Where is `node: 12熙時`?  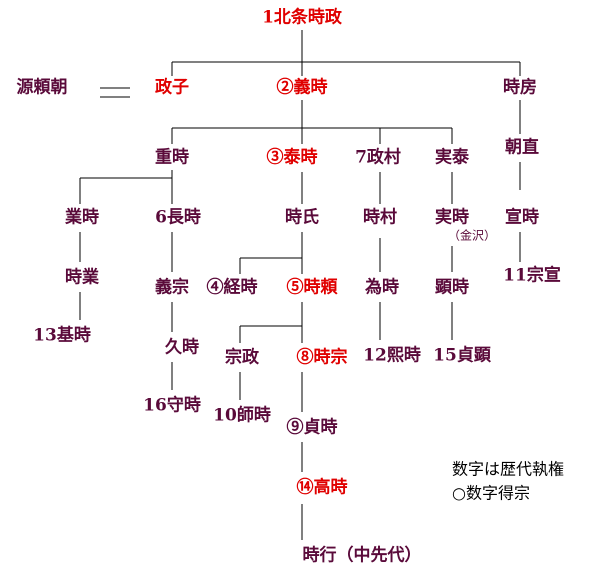
node: 12熙時 is located at coordinates (392, 355).